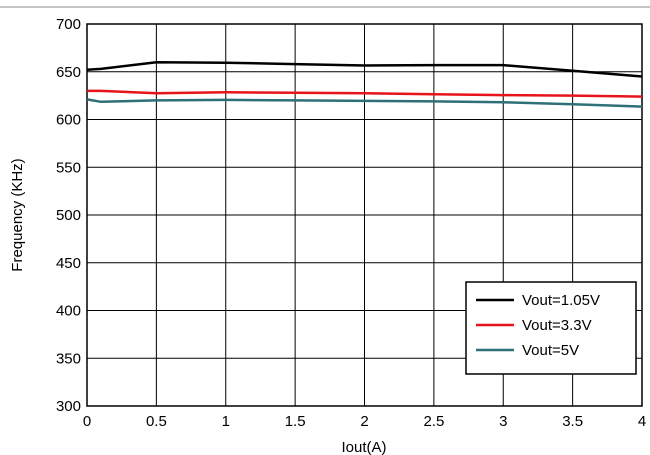  I want to click on x-tick-label: 0.5, so click(156, 421).